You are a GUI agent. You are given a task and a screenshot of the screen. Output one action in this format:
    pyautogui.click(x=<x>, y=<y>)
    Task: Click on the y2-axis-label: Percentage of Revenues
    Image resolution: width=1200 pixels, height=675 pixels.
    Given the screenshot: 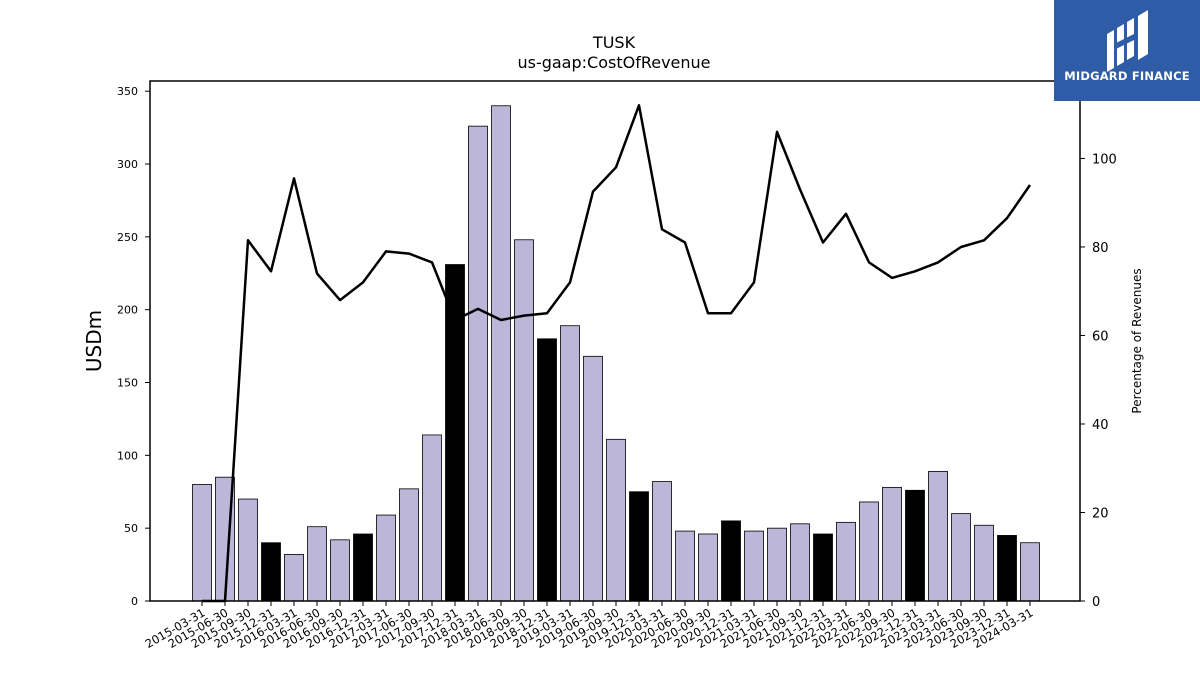 What is the action you would take?
    pyautogui.click(x=1137, y=340)
    